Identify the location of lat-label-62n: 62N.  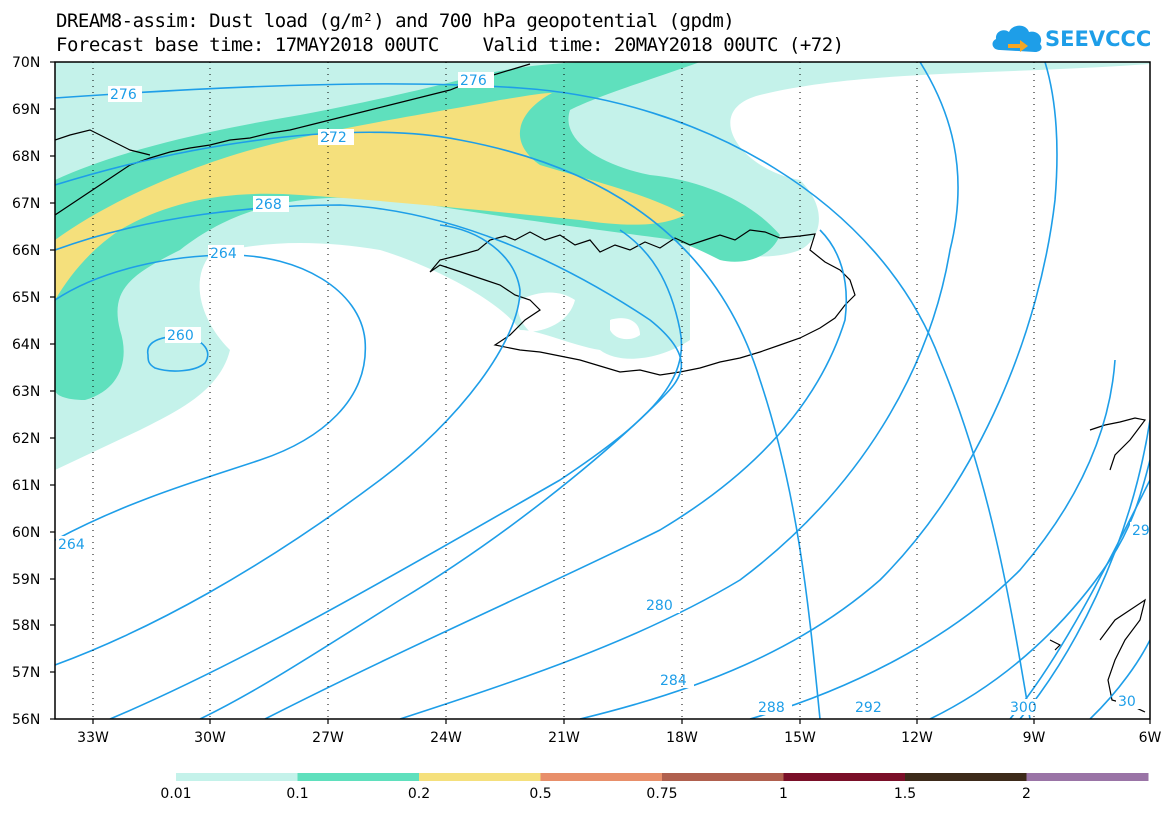
(26, 439).